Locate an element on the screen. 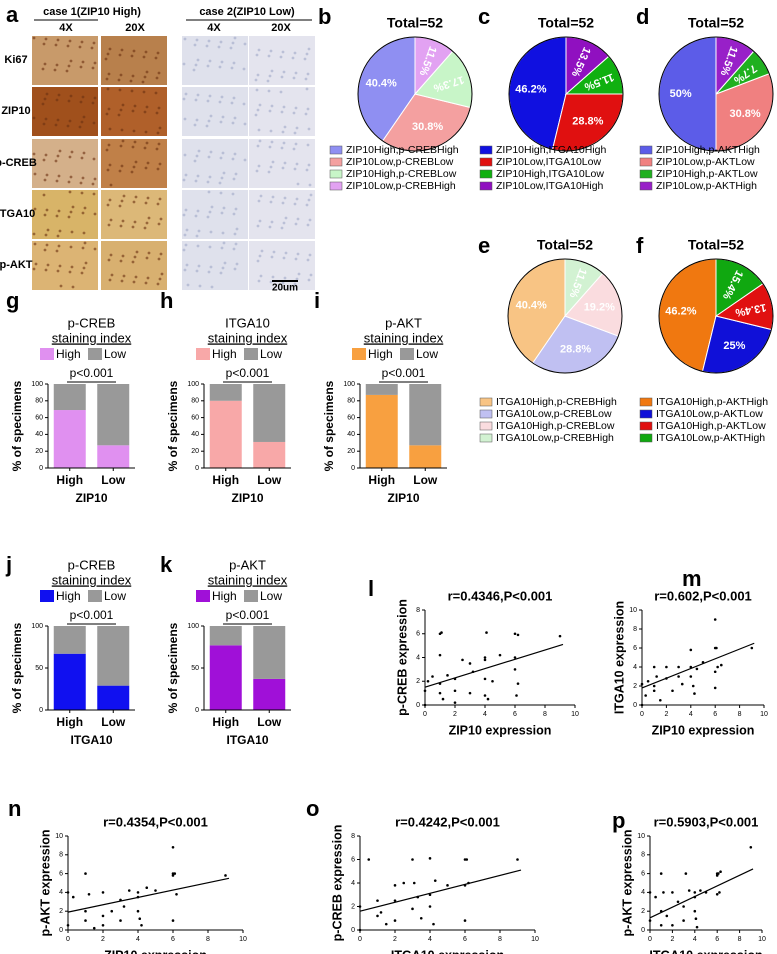 Image resolution: width=777 pixels, height=954 pixels. panel-letter: n is located at coordinates (14, 808).